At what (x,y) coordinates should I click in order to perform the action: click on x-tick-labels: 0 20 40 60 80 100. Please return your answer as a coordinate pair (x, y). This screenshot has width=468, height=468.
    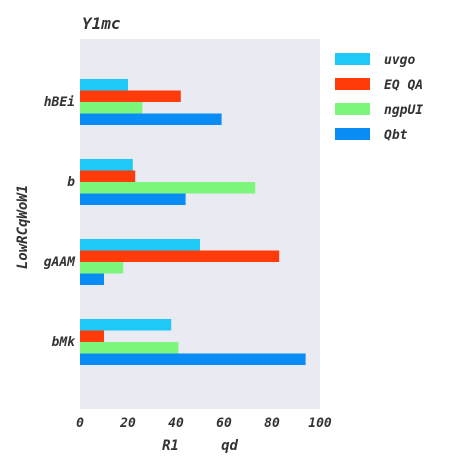
    Looking at the image, I should click on (204, 423).